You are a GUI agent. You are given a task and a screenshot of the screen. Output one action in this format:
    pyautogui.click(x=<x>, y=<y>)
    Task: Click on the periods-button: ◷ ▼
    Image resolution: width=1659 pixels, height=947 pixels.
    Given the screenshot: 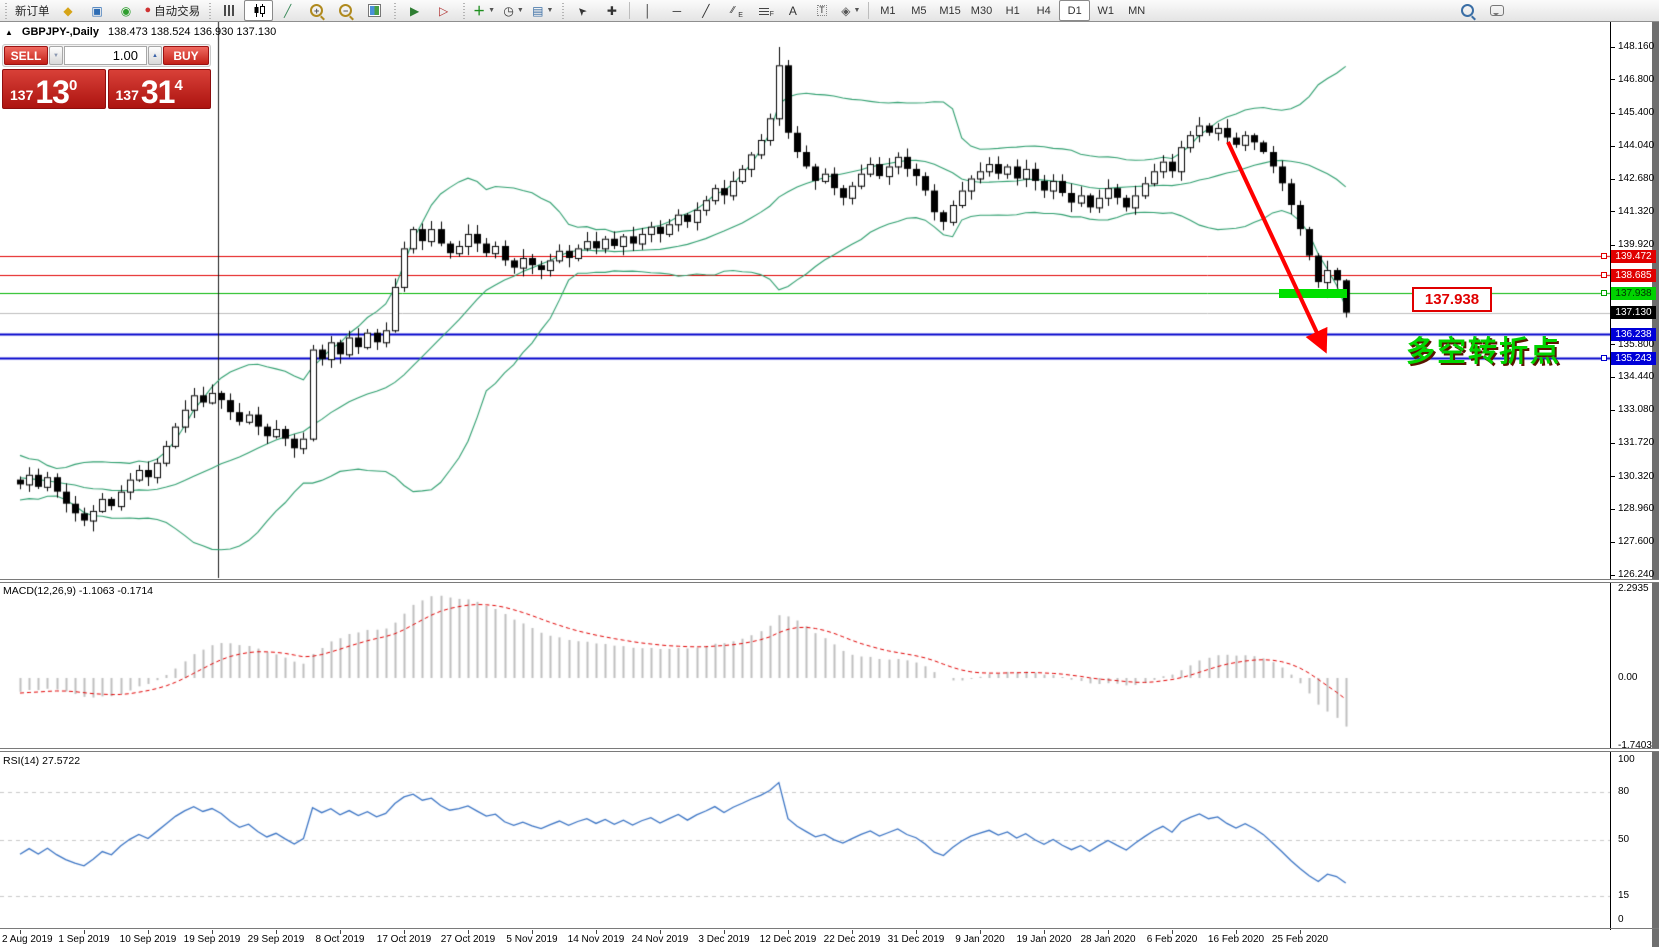 What is the action you would take?
    pyautogui.click(x=513, y=10)
    